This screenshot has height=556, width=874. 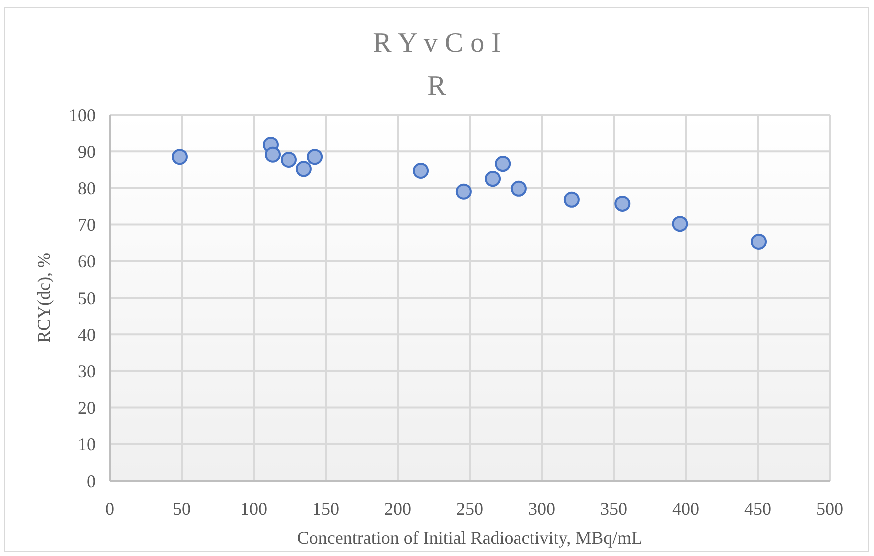 What do you see at coordinates (470, 538) in the screenshot?
I see `x-axis-title: Concentration of Initial Radioactivity, MBq/mL` at bounding box center [470, 538].